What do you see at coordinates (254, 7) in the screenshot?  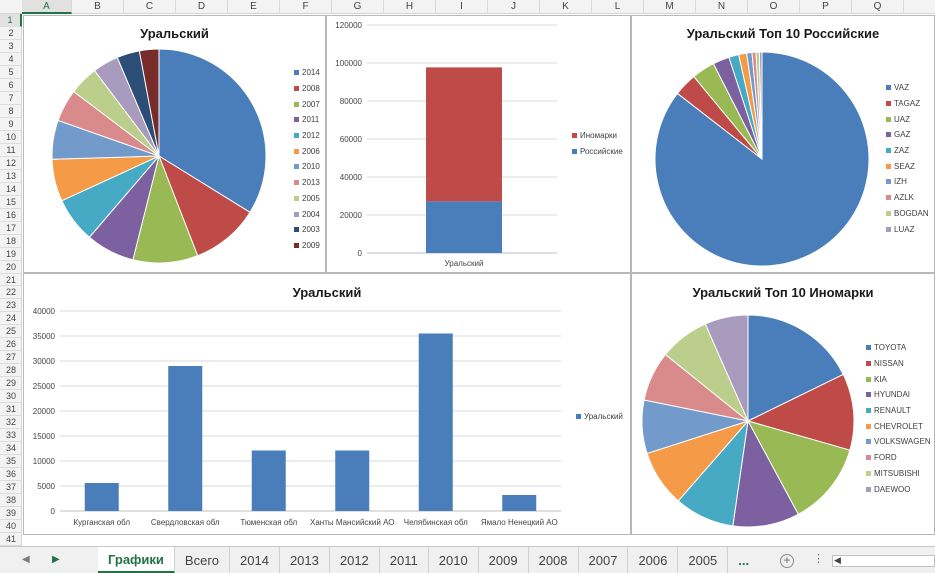 I see `column-header-e: E` at bounding box center [254, 7].